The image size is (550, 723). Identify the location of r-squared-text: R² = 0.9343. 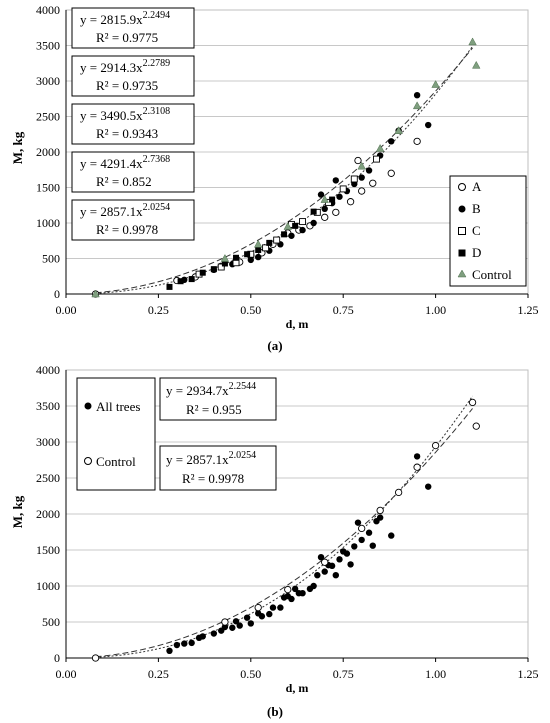
(127, 133).